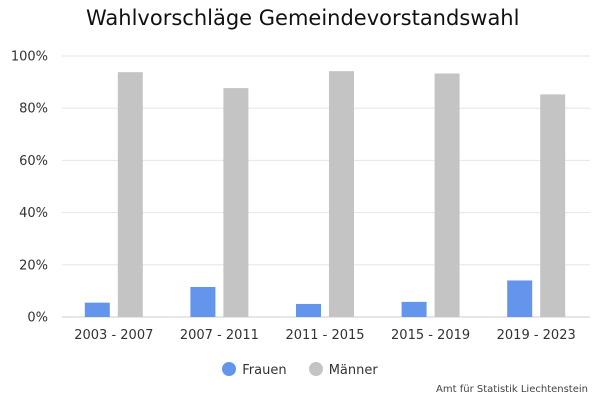 This screenshot has height=400, width=600. What do you see at coordinates (33, 161) in the screenshot?
I see `y-tick-label: 60%` at bounding box center [33, 161].